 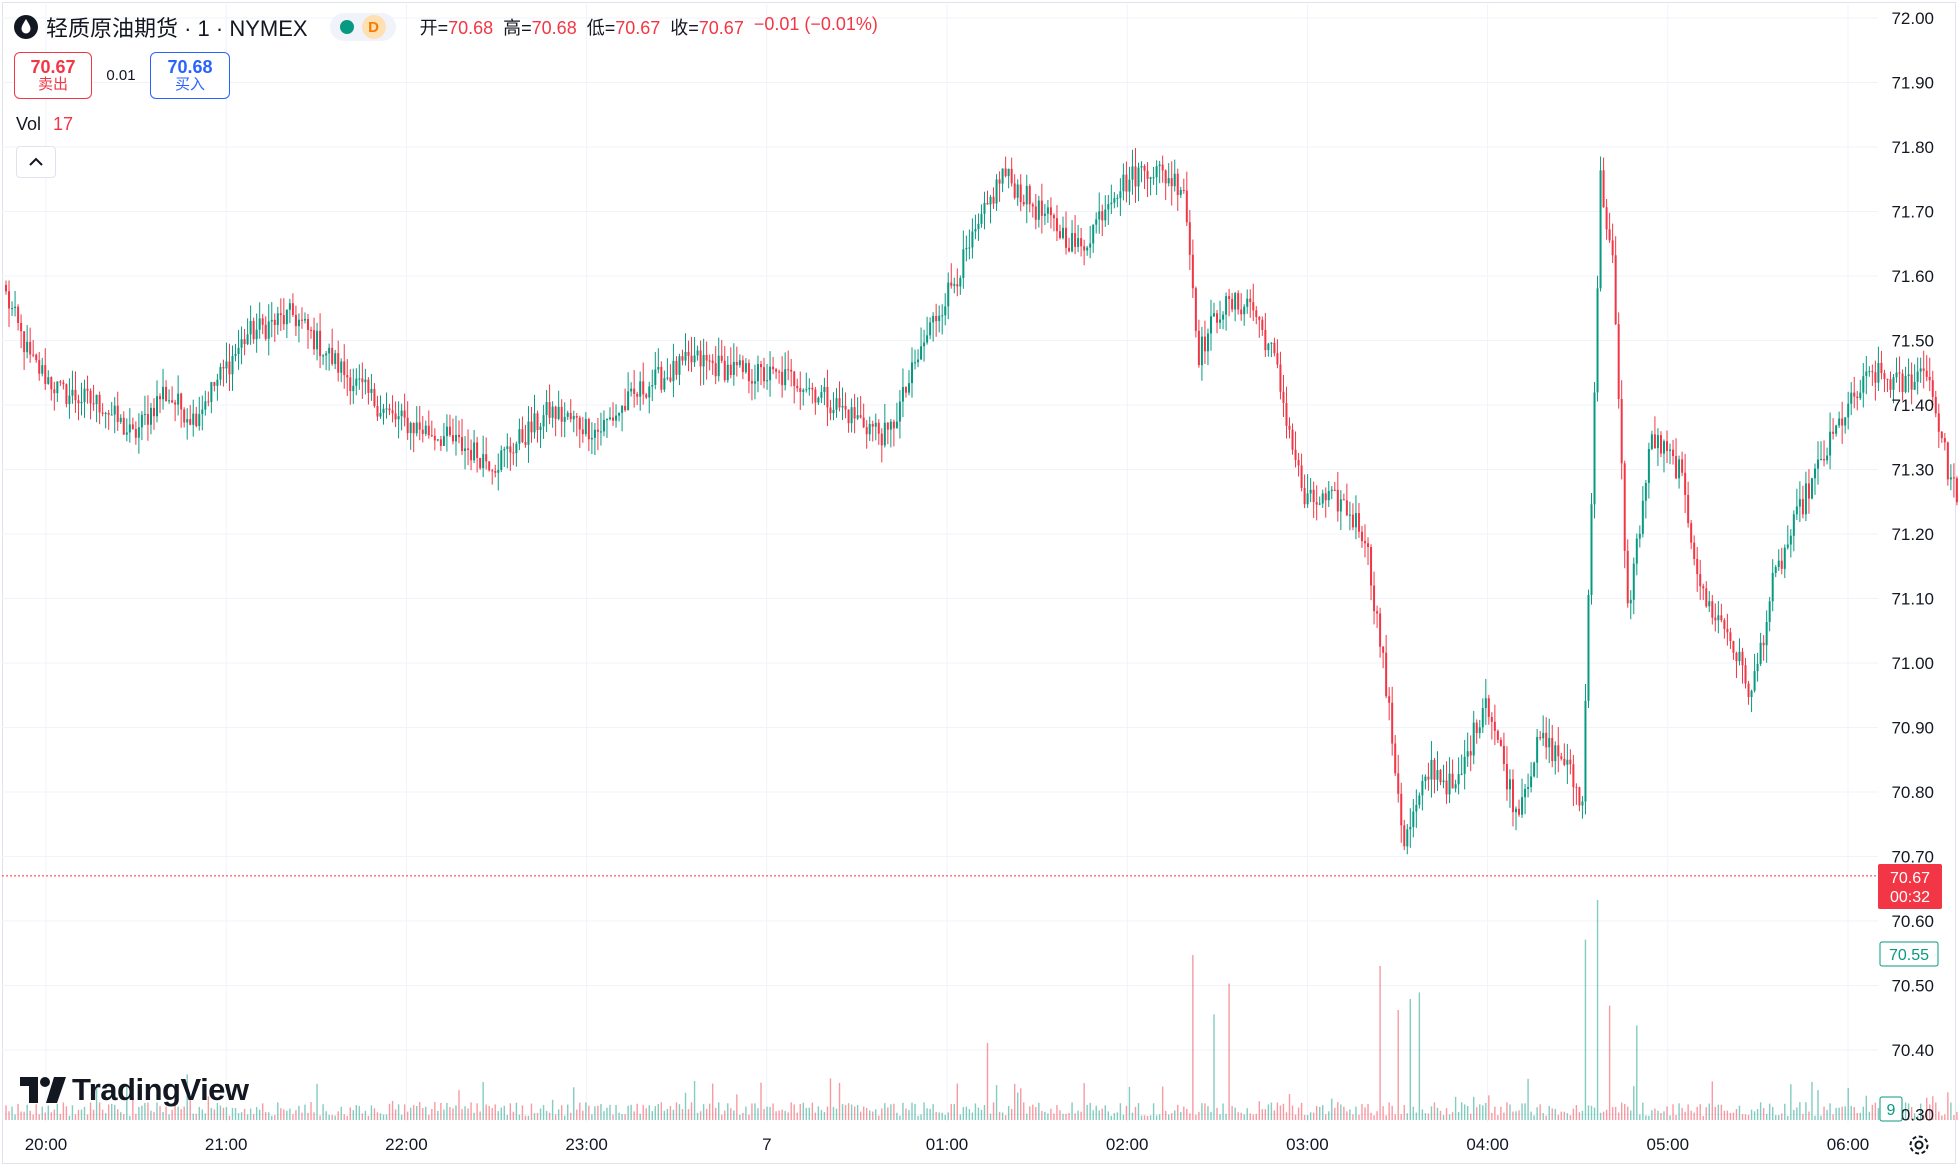 I want to click on settings-gear-icon, so click(x=1919, y=1145).